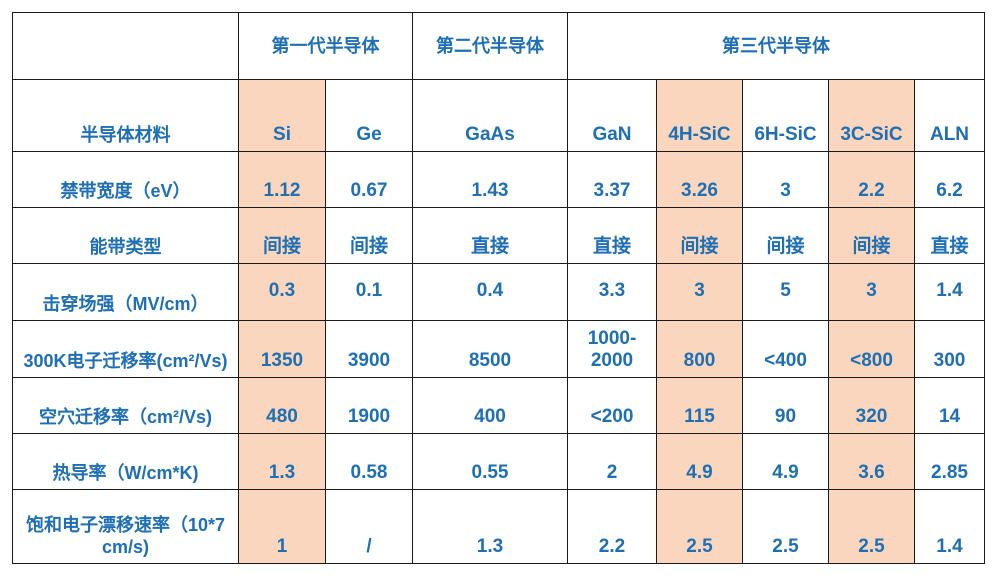 This screenshot has width=998, height=578. What do you see at coordinates (612, 349) in the screenshot?
I see `cell-value: 1000-2000` at bounding box center [612, 349].